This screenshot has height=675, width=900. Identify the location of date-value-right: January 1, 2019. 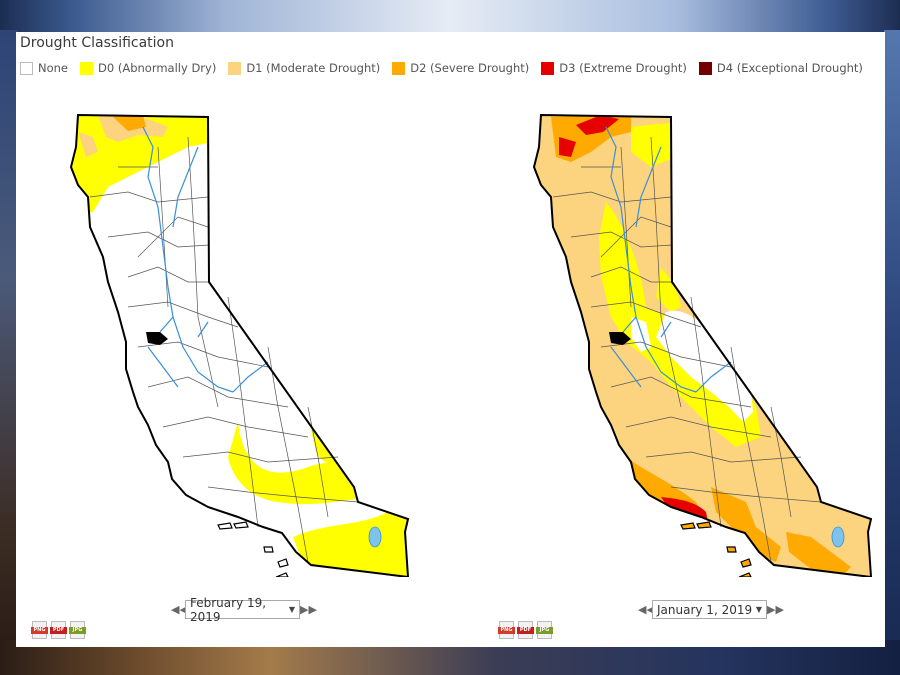
(705, 609).